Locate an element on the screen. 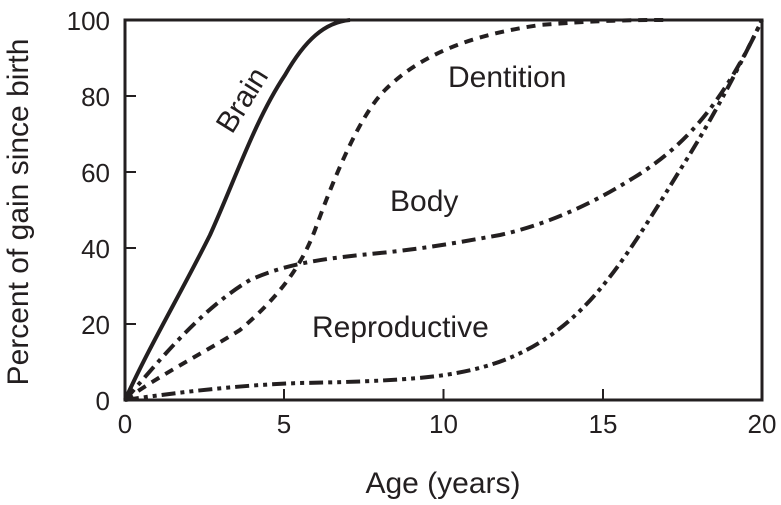 The width and height of the screenshot is (781, 505). reproductive-label: Reproductive is located at coordinates (400, 327).